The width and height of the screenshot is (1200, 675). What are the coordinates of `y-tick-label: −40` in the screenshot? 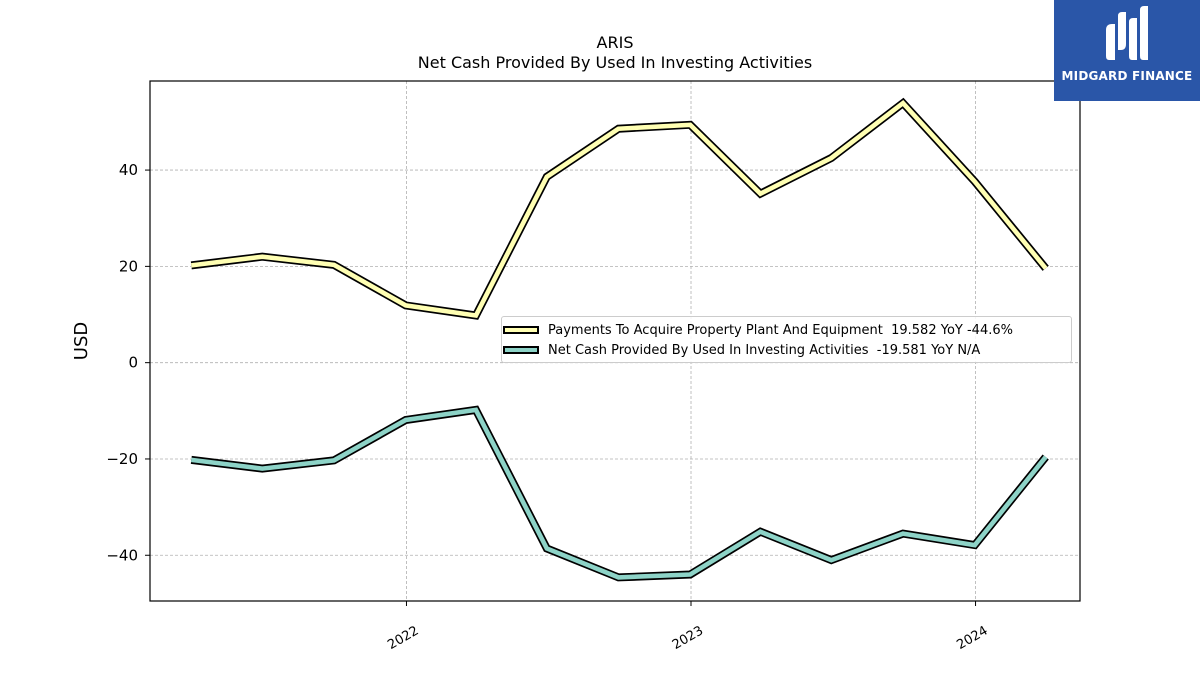 It's located at (122, 555).